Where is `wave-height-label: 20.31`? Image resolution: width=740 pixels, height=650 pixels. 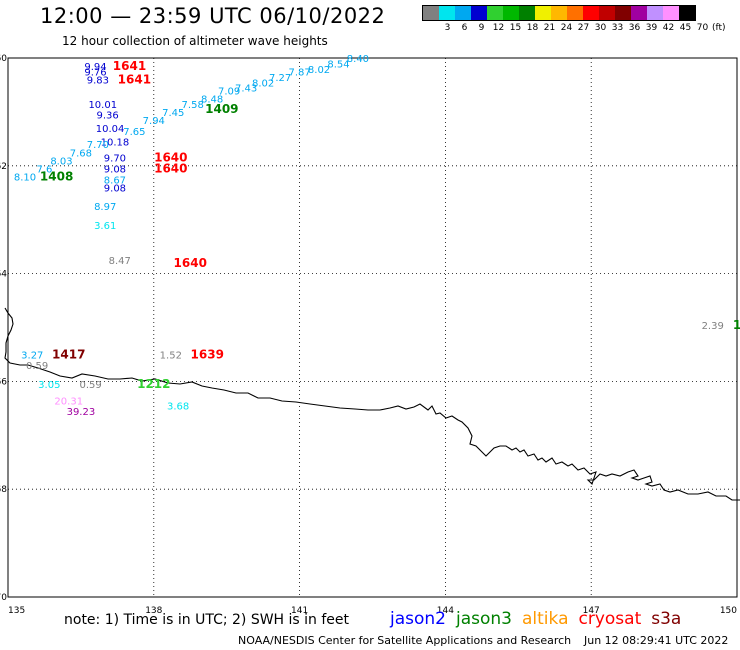
wave-height-label: 20.31 is located at coordinates (68, 401).